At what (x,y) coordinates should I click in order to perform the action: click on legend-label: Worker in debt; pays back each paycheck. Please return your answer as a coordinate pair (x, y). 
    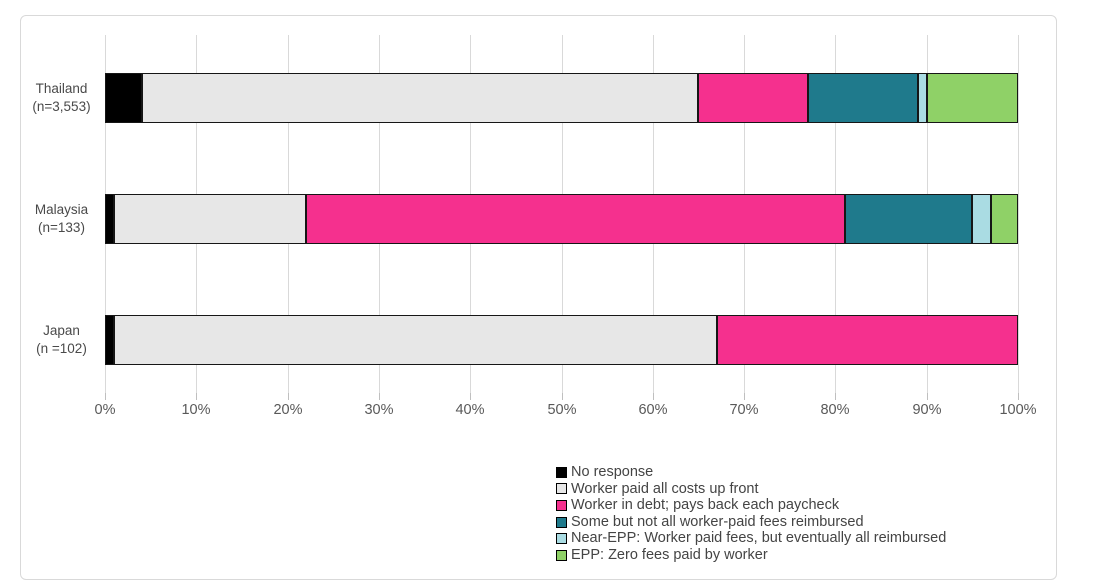
    Looking at the image, I should click on (705, 505).